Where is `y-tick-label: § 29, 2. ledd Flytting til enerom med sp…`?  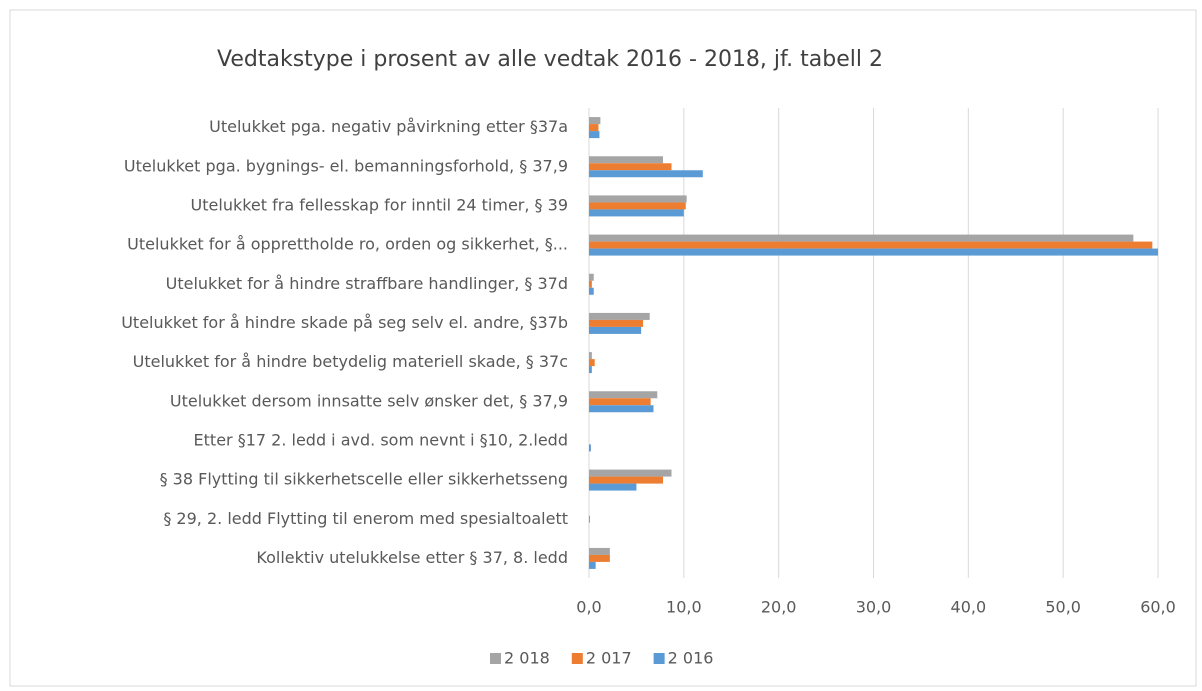
y-tick-label: § 29, 2. ledd Flytting til enerom med sp… is located at coordinates (365, 518).